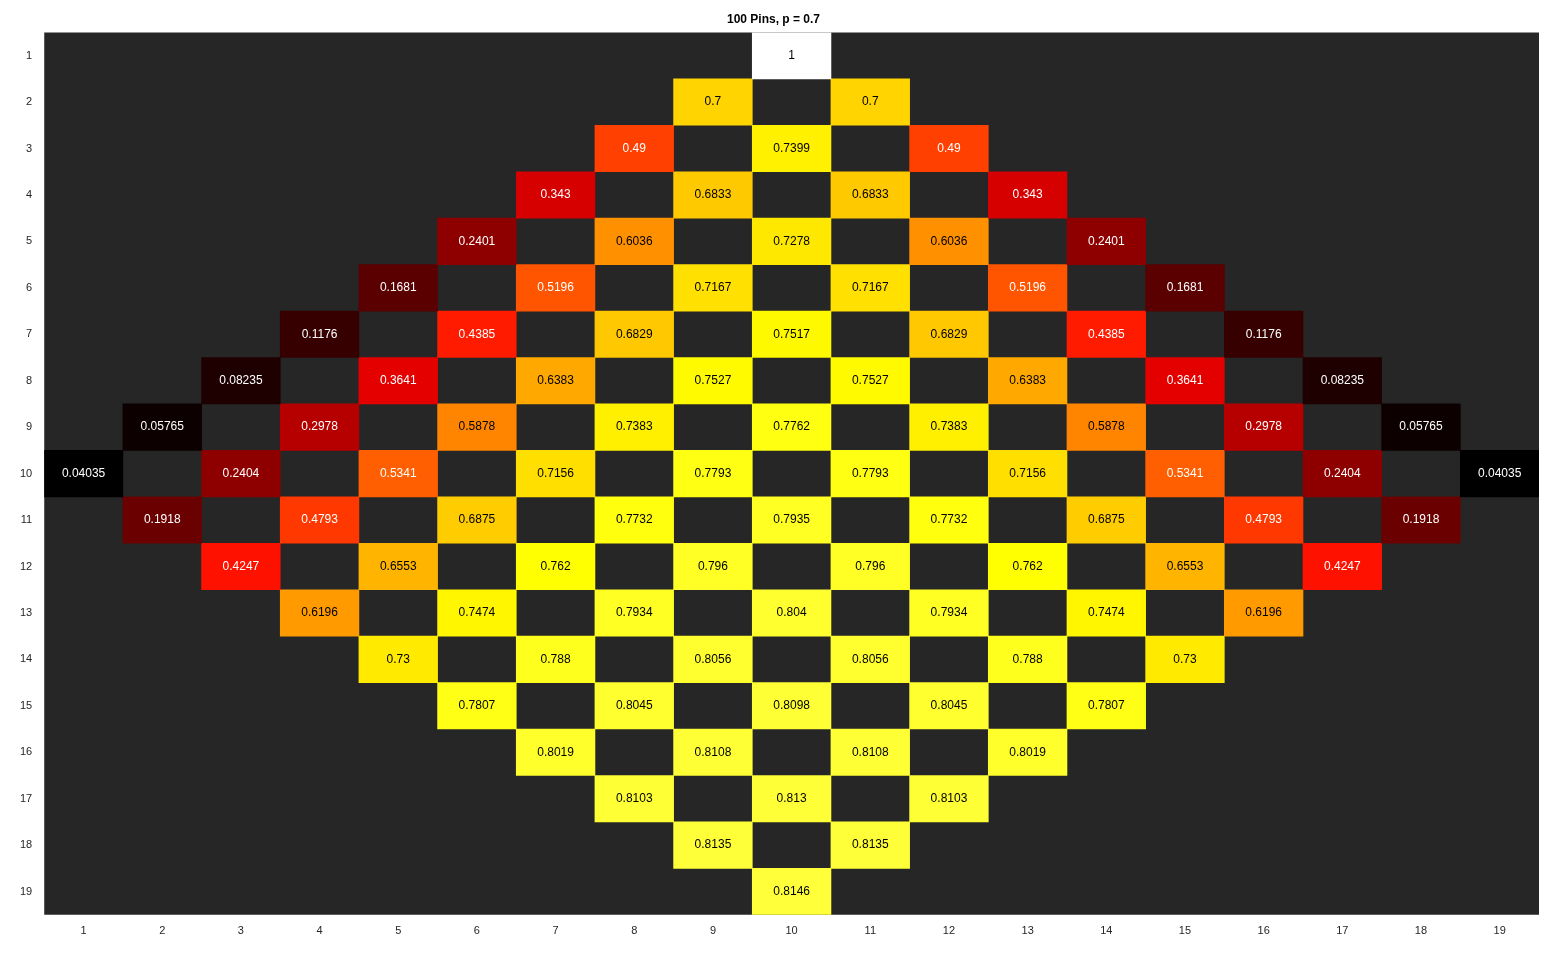 Image resolution: width=1559 pixels, height=955 pixels. Describe the element at coordinates (83, 930) in the screenshot. I see `x-tick-label: 1` at that location.